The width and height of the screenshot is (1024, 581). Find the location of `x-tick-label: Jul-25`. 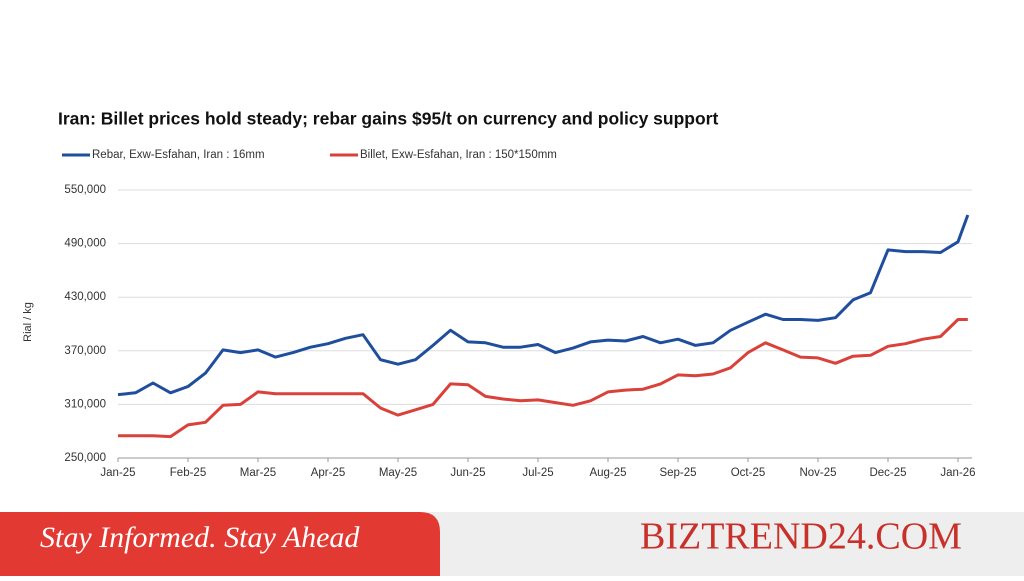

x-tick-label: Jul-25 is located at coordinates (537, 473).